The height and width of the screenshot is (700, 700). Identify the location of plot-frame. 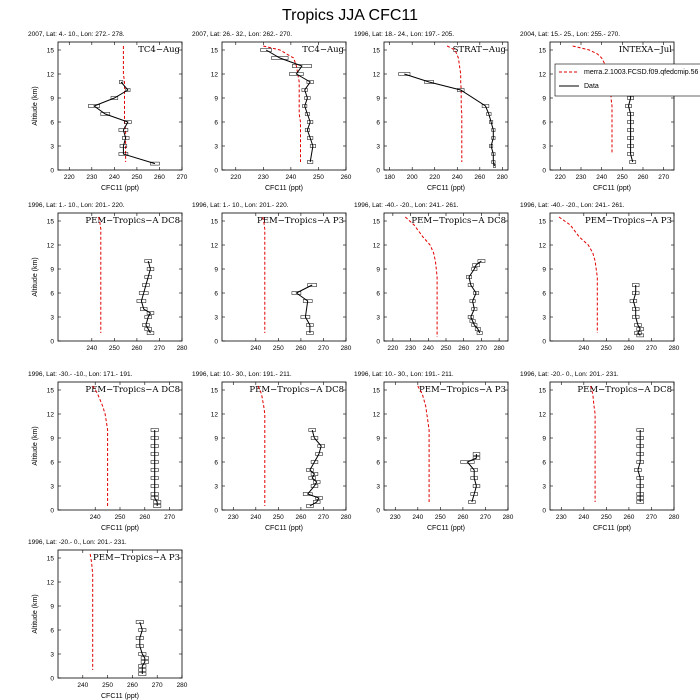
(446, 277).